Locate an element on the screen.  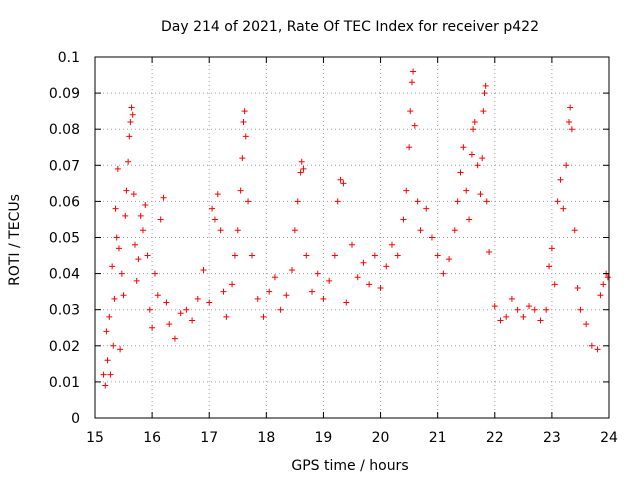
x-tick-label: 24 is located at coordinates (609, 438).